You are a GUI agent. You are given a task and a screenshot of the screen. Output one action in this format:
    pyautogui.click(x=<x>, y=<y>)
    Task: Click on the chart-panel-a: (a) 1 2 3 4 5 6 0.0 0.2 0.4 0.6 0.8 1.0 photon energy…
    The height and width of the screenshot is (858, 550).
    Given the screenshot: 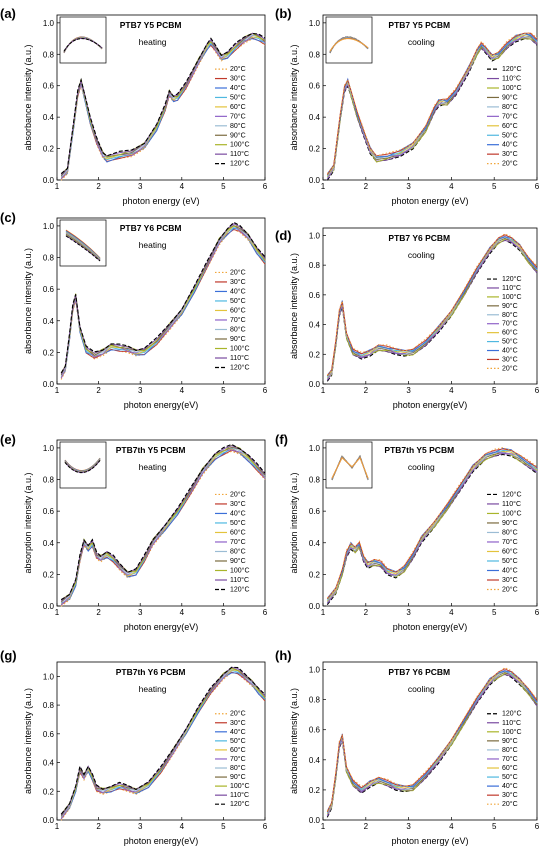 What is the action you would take?
    pyautogui.click(x=134, y=106)
    